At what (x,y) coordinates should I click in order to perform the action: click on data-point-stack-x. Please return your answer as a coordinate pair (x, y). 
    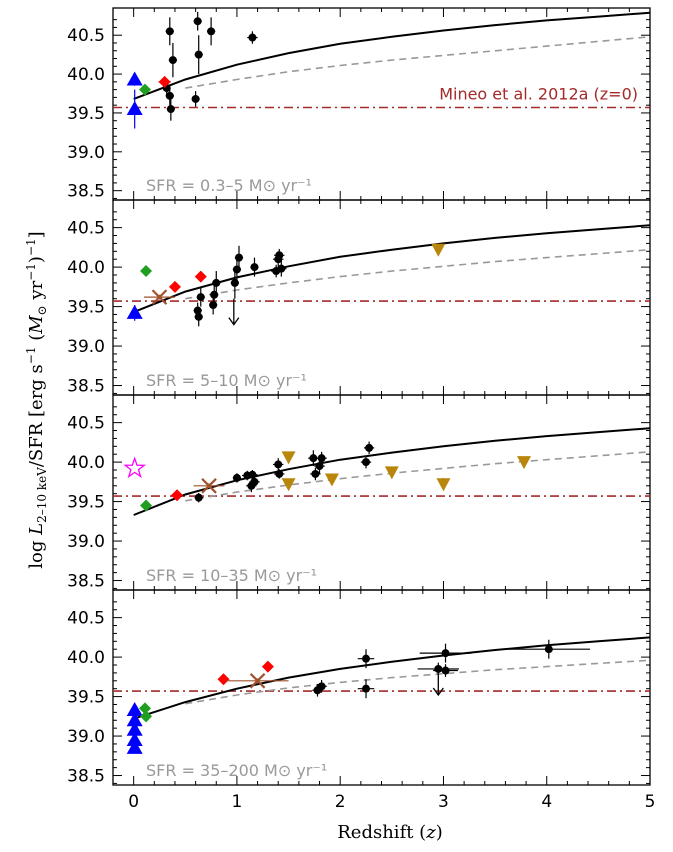
    Looking at the image, I should click on (209, 486).